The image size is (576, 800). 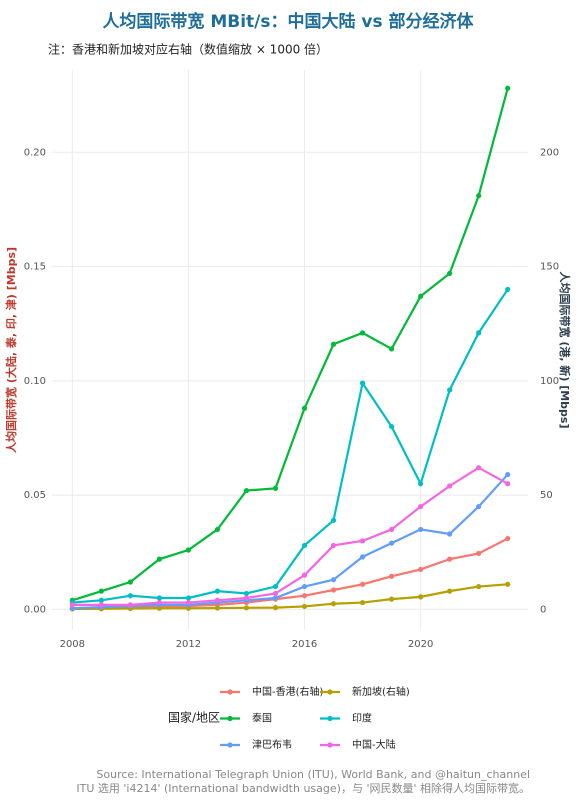 I want to click on y-tick-label: 0.10, so click(x=35, y=381).